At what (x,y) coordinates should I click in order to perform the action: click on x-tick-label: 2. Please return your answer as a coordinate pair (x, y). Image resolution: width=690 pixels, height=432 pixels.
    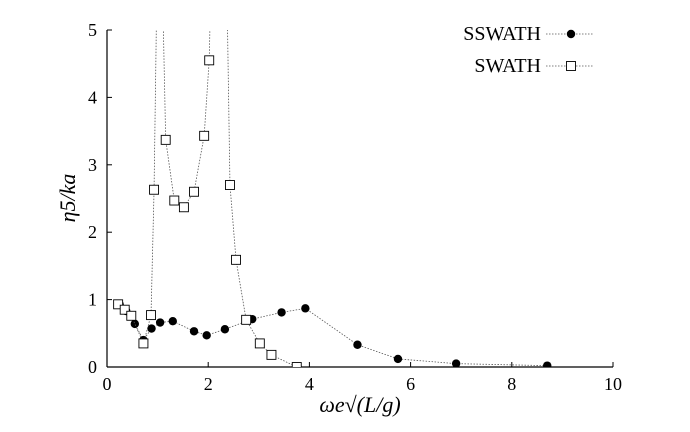
    Looking at the image, I should click on (208, 384).